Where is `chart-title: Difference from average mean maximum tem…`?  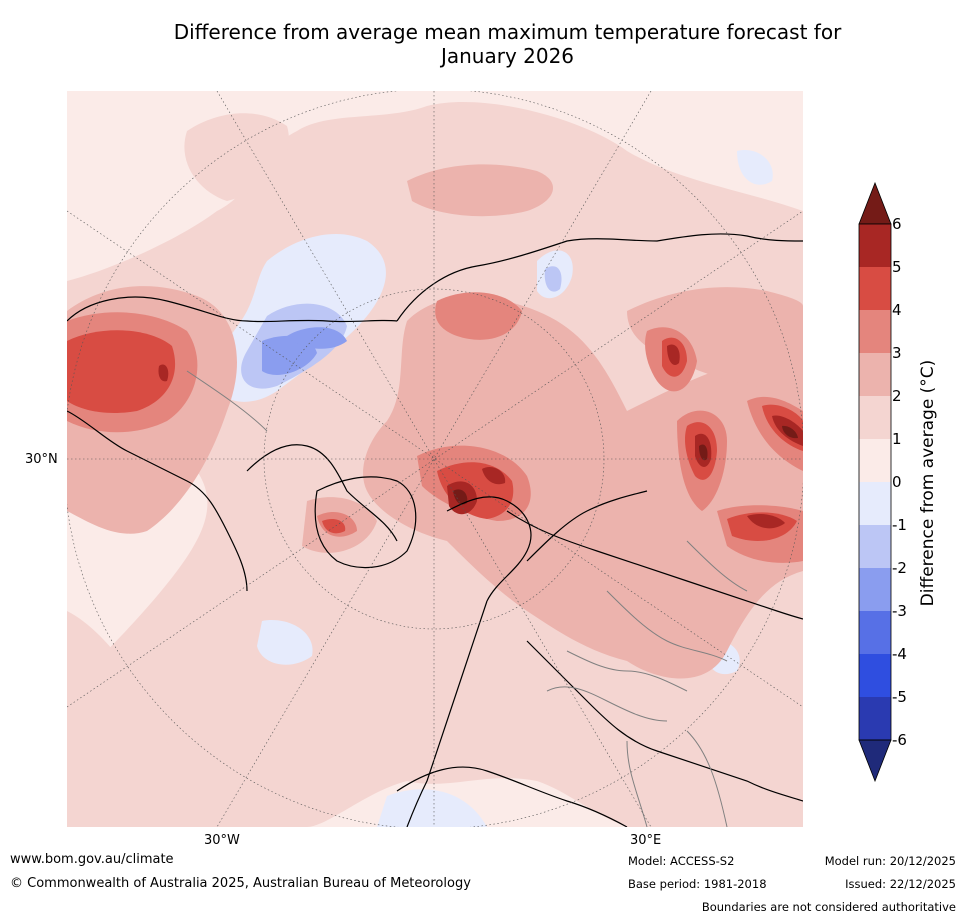 chart-title: Difference from average mean maximum tem… is located at coordinates (507, 44).